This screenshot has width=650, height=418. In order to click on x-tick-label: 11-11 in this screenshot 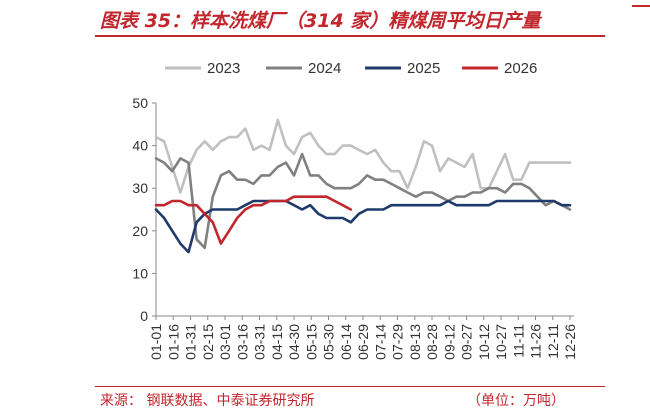, I will do `click(518, 341)`.